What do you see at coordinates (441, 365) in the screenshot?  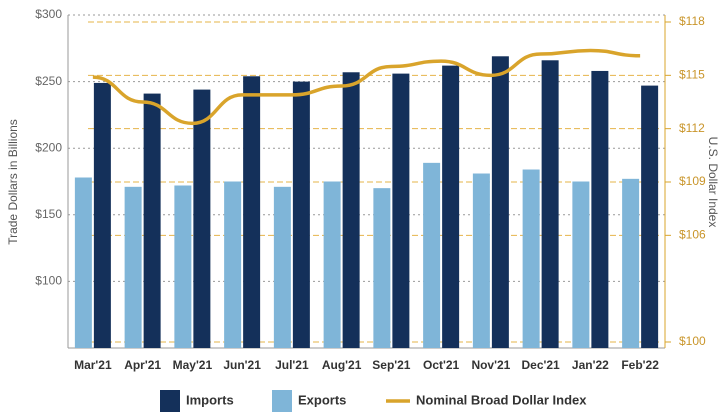 I see `x-tick-label: Oct'21` at bounding box center [441, 365].